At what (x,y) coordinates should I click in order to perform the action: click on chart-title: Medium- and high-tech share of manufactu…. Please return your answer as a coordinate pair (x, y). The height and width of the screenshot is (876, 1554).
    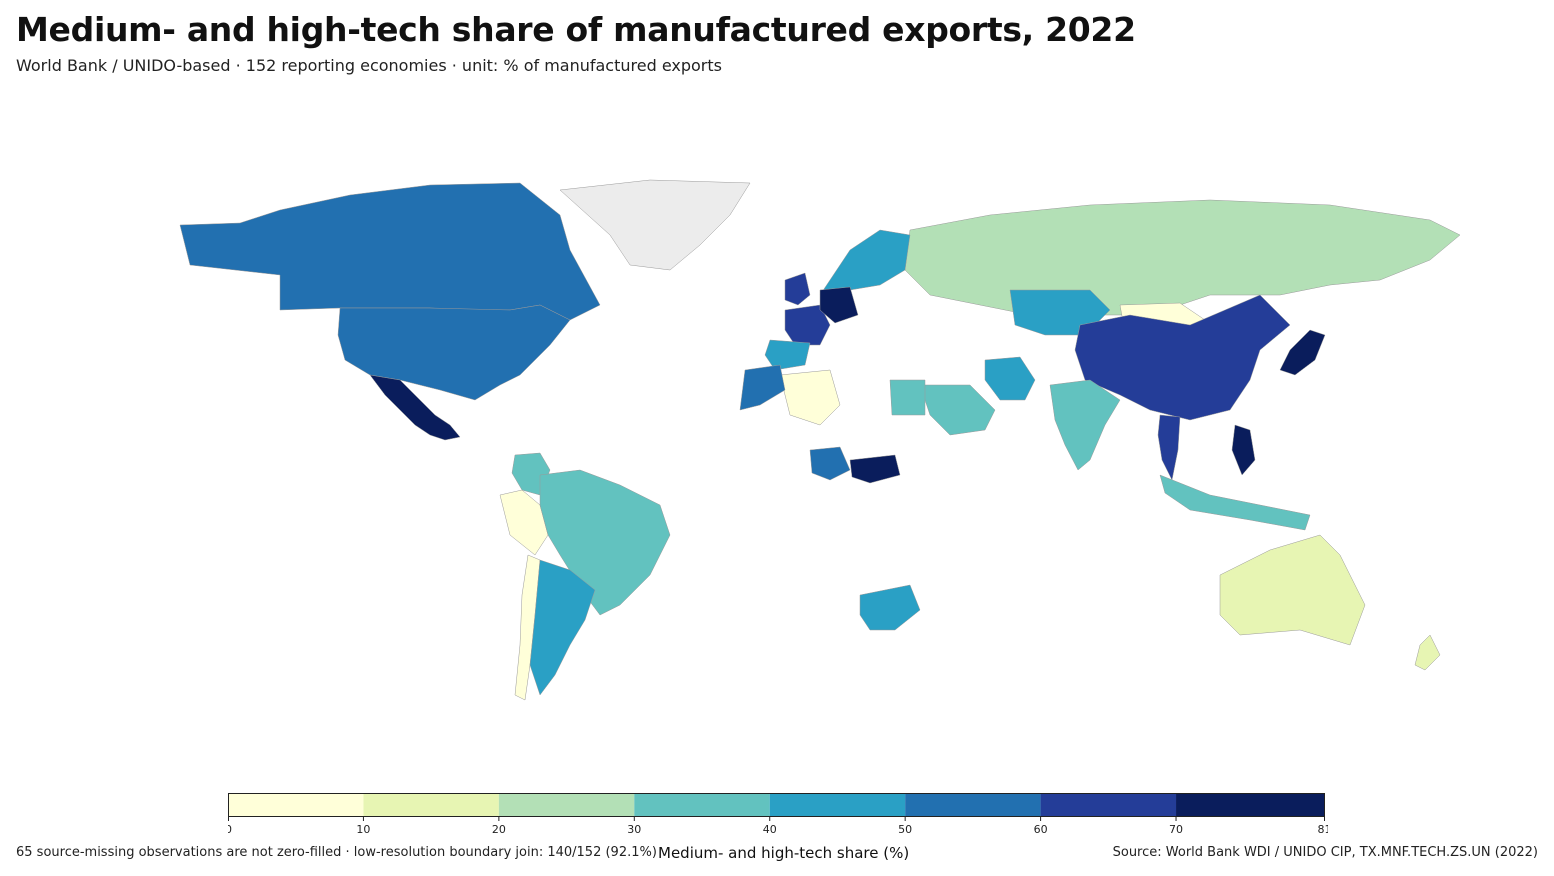
    Looking at the image, I should click on (576, 29).